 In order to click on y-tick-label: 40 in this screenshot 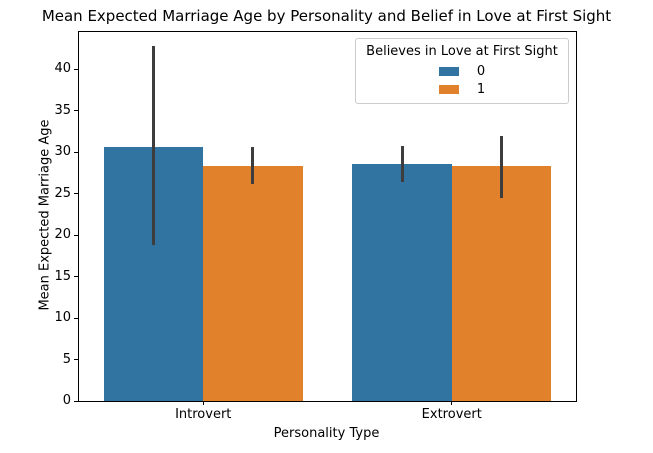, I will do `click(62, 69)`.